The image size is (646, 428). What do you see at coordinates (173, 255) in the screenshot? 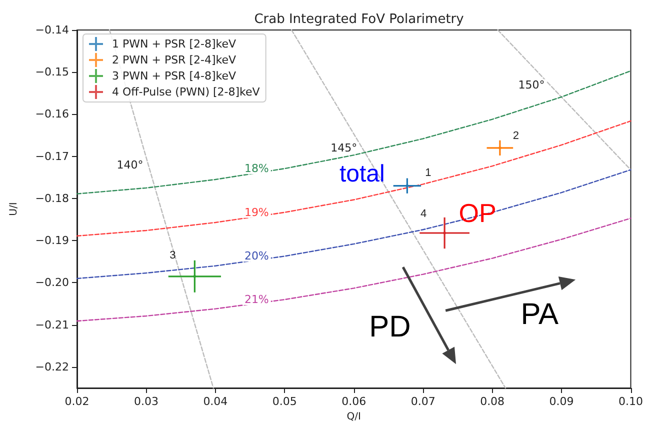
I see `annotation: 3` at bounding box center [173, 255].